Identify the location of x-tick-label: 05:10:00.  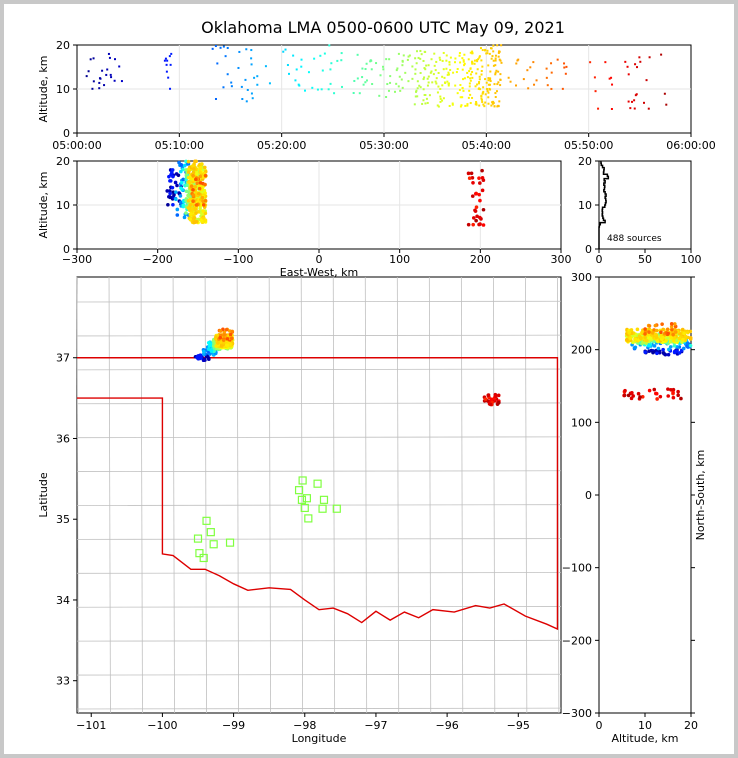
(179, 145).